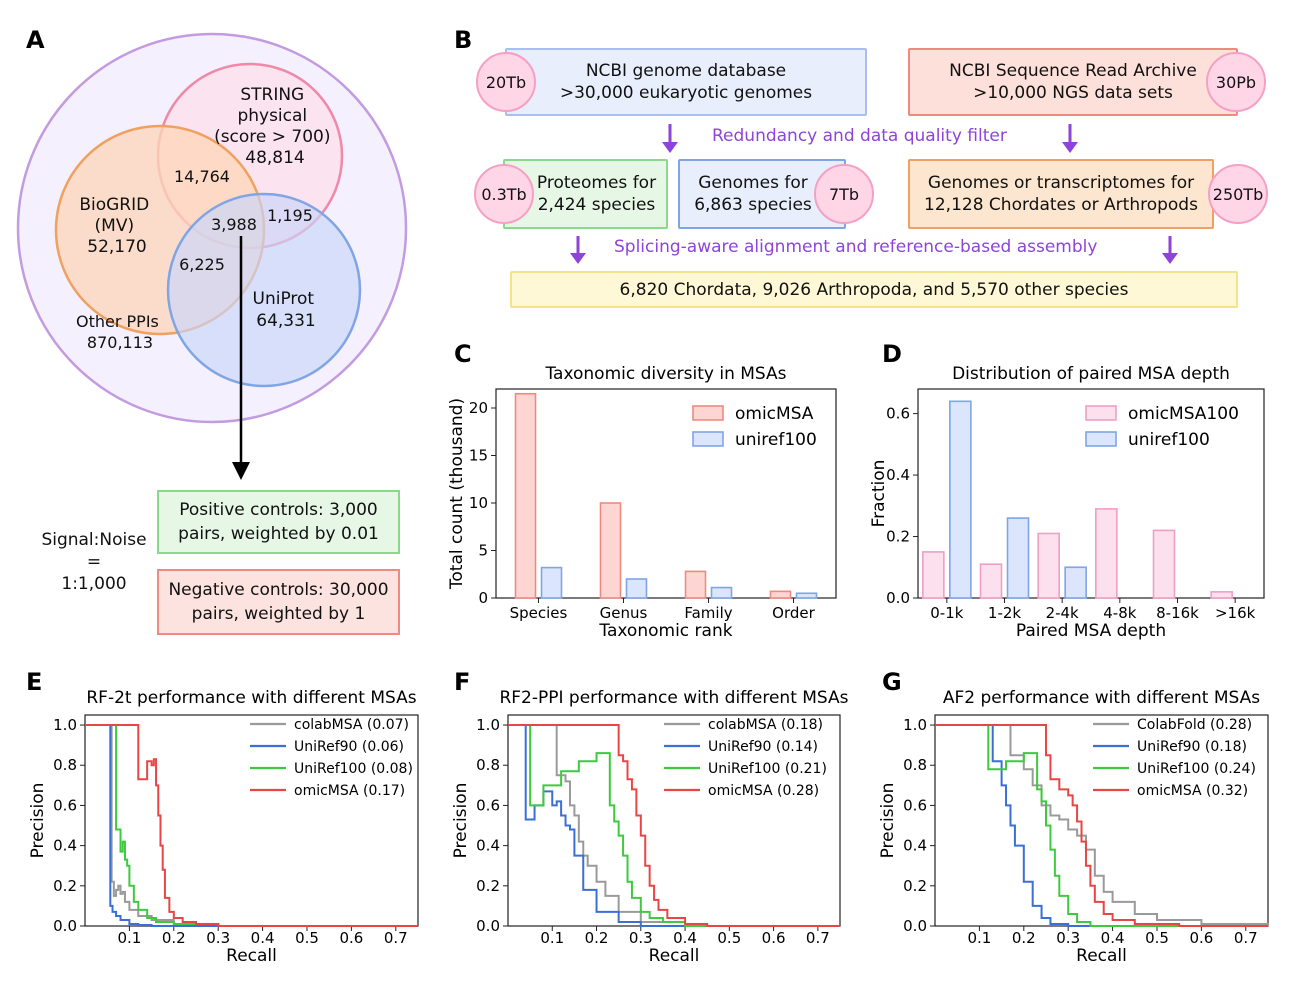 The width and height of the screenshot is (1293, 993). Describe the element at coordinates (666, 493) in the screenshot. I see `plot-frame` at that location.